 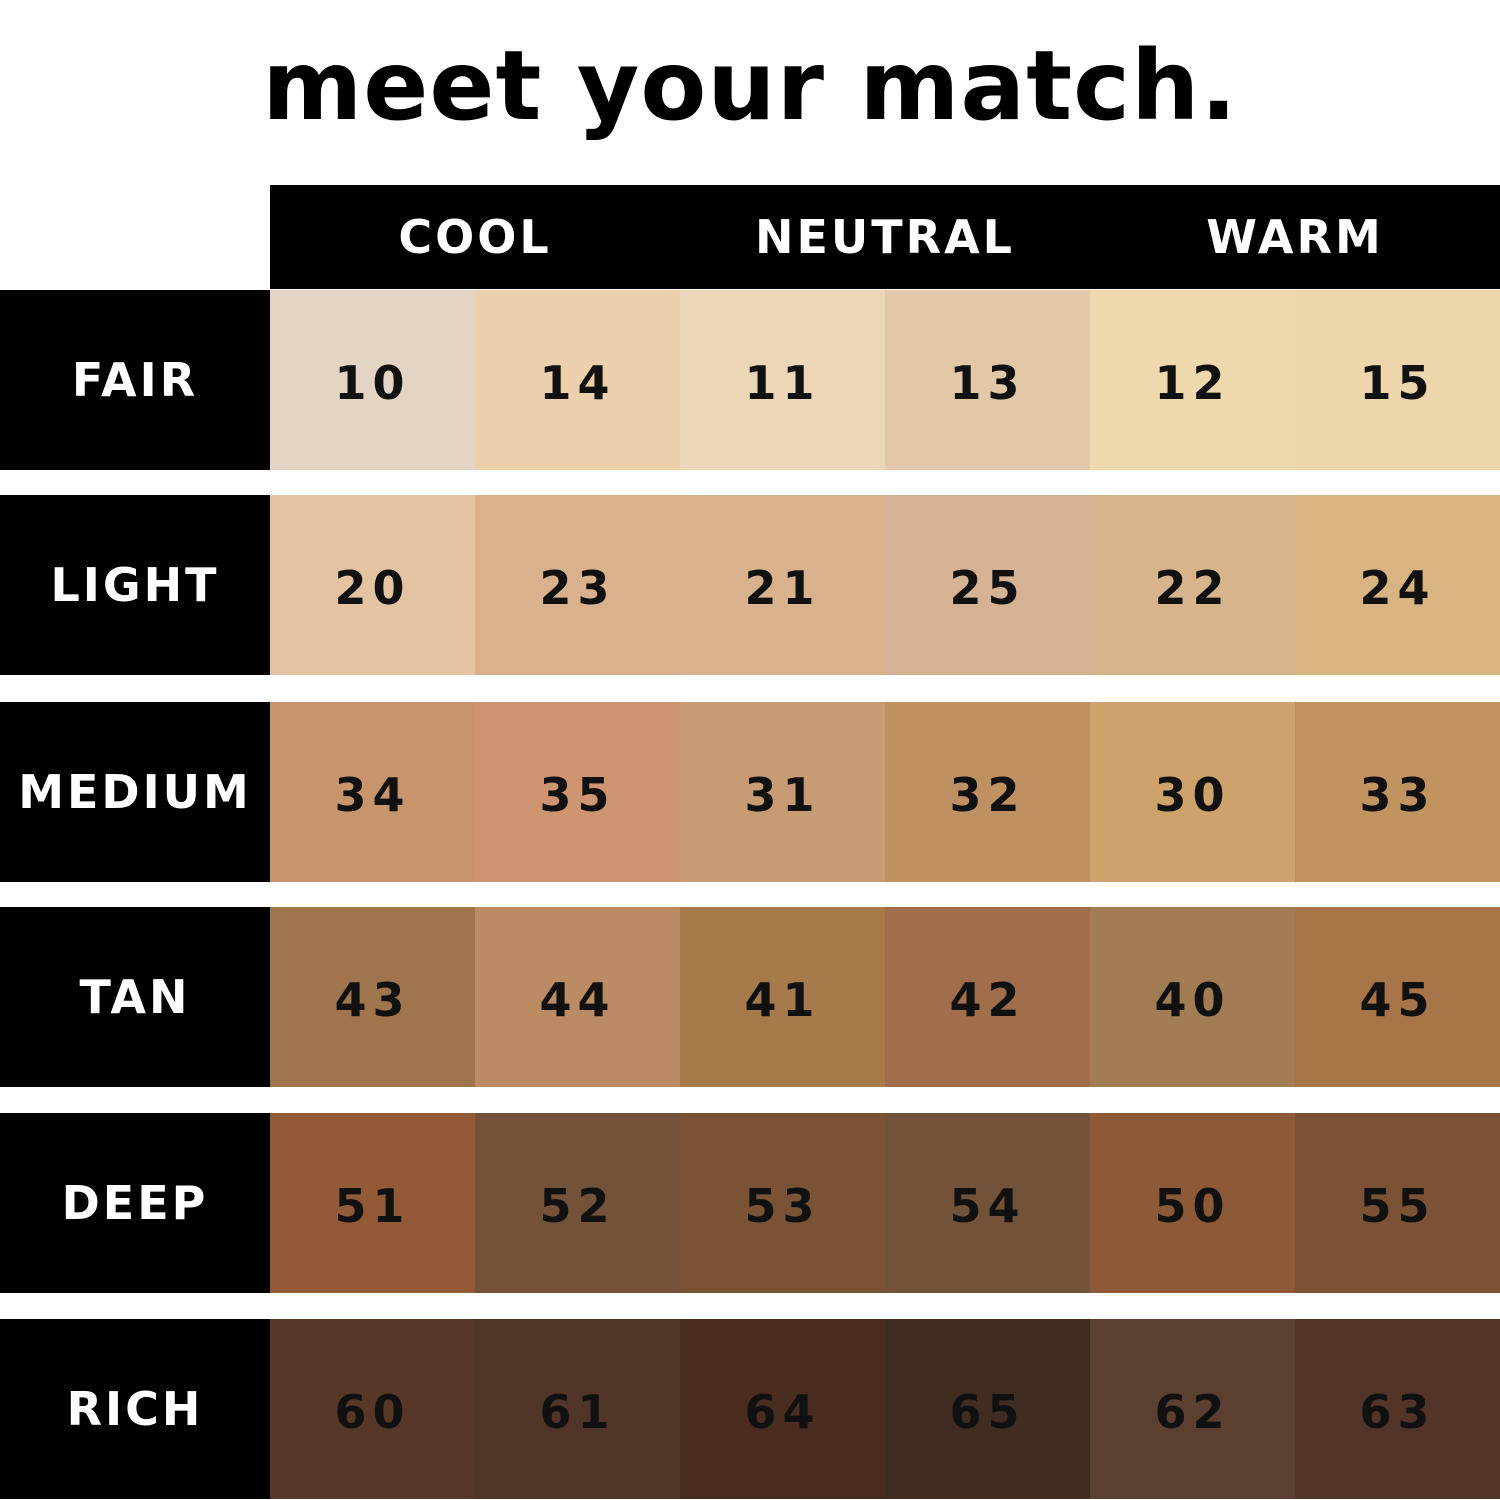 I want to click on shade-swatch: 65, so click(x=987, y=1409).